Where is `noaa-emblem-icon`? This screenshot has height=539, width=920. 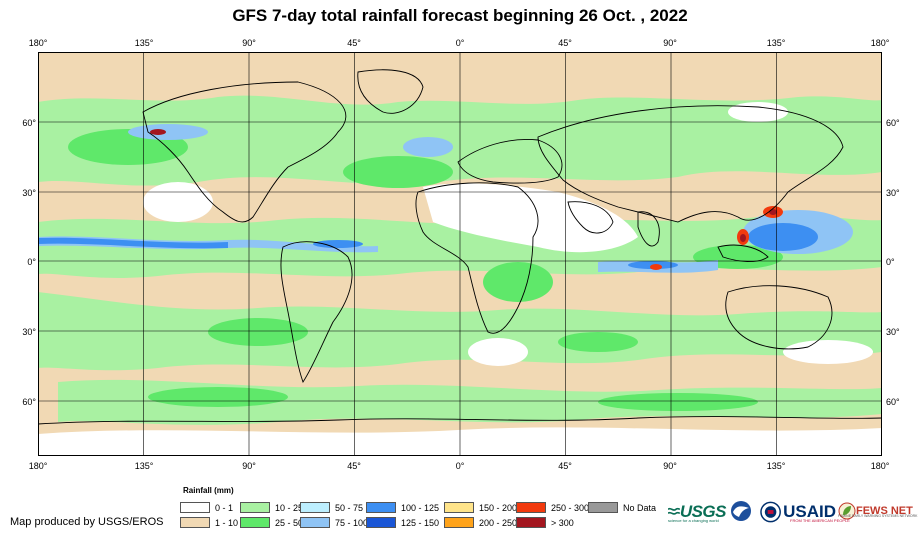
noaa-emblem-icon is located at coordinates (741, 511).